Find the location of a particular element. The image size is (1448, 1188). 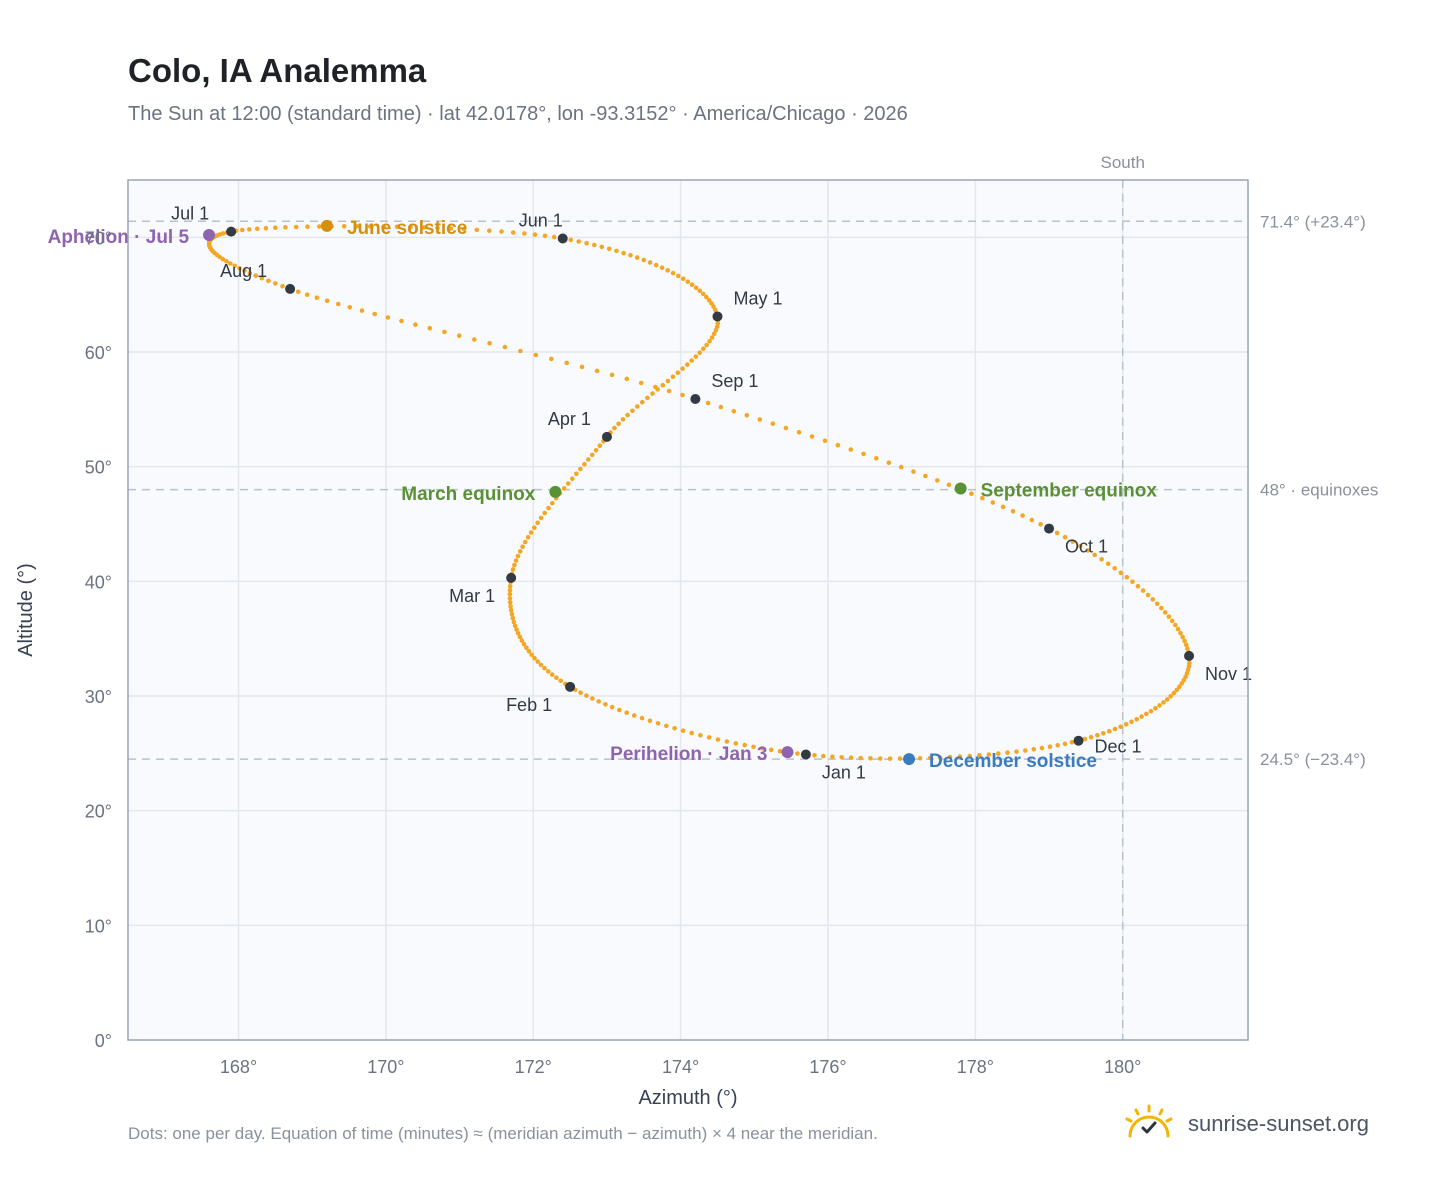

x-tick-label: 170° is located at coordinates (385, 1067).